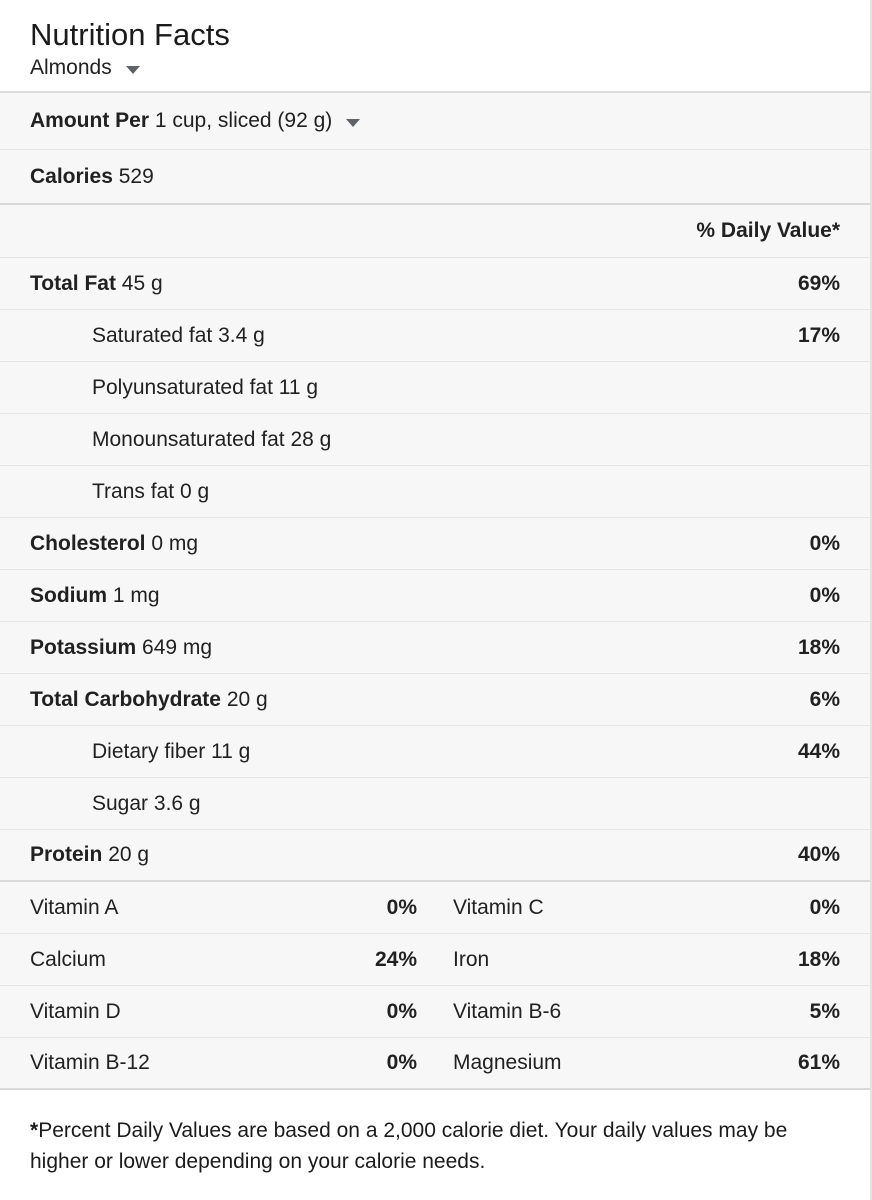 Image resolution: width=872 pixels, height=1200 pixels. I want to click on nutrient-name: Sugar, so click(120, 803).